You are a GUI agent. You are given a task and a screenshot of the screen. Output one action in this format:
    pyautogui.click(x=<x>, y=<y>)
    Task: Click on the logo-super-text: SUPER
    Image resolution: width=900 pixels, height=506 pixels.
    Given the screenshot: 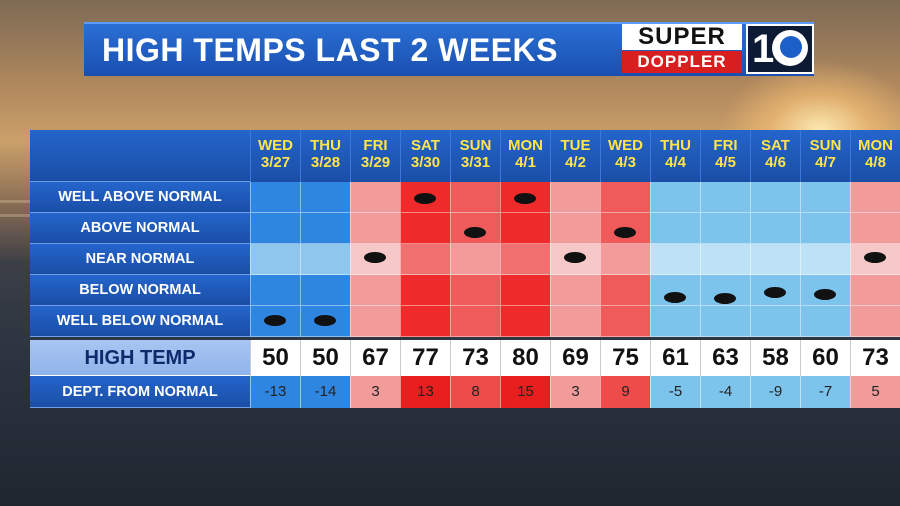 What is the action you would take?
    pyautogui.click(x=682, y=37)
    